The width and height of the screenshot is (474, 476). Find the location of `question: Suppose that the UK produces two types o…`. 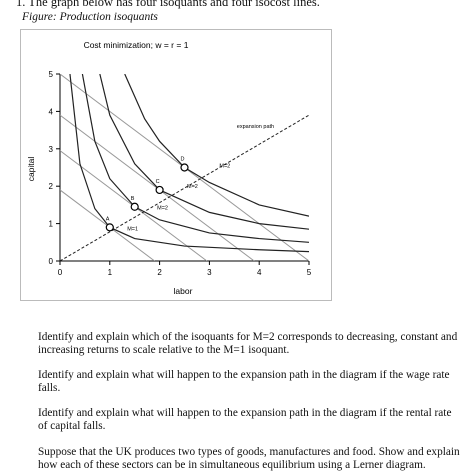

question: Suppose that the UK produces two types o… is located at coordinates (249, 458).